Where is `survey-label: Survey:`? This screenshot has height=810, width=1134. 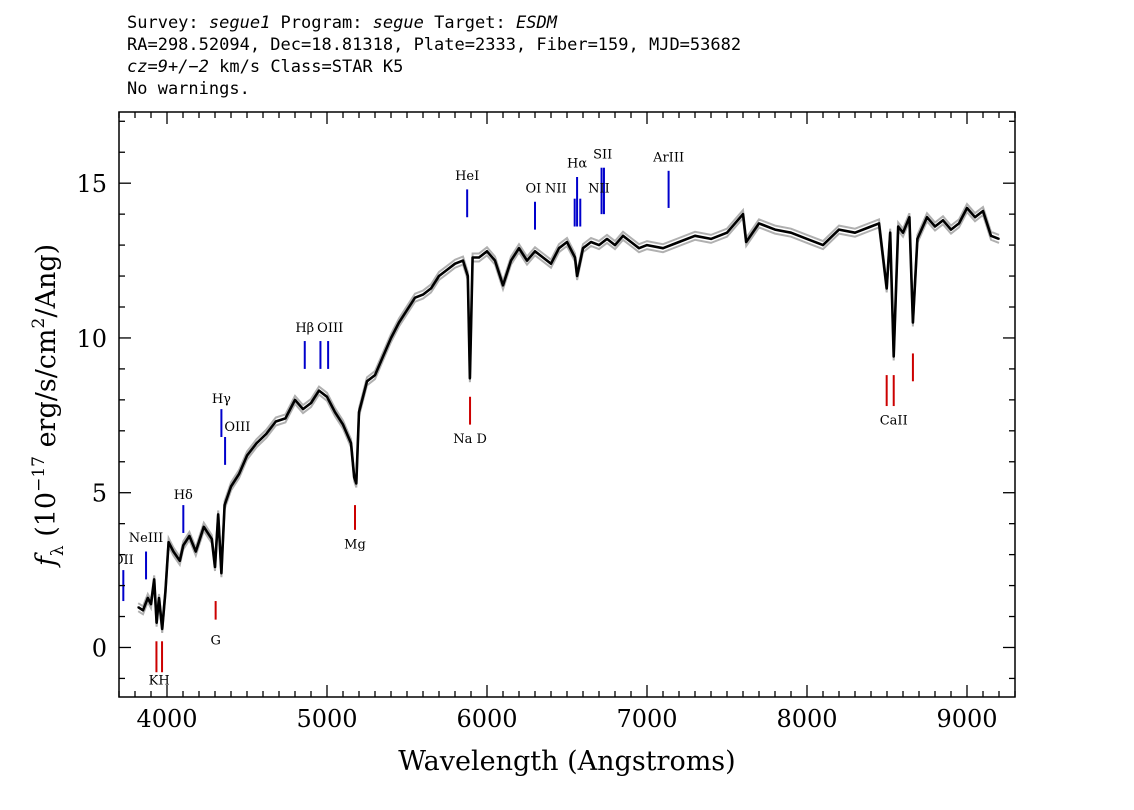
survey-label: Survey: is located at coordinates (168, 23).